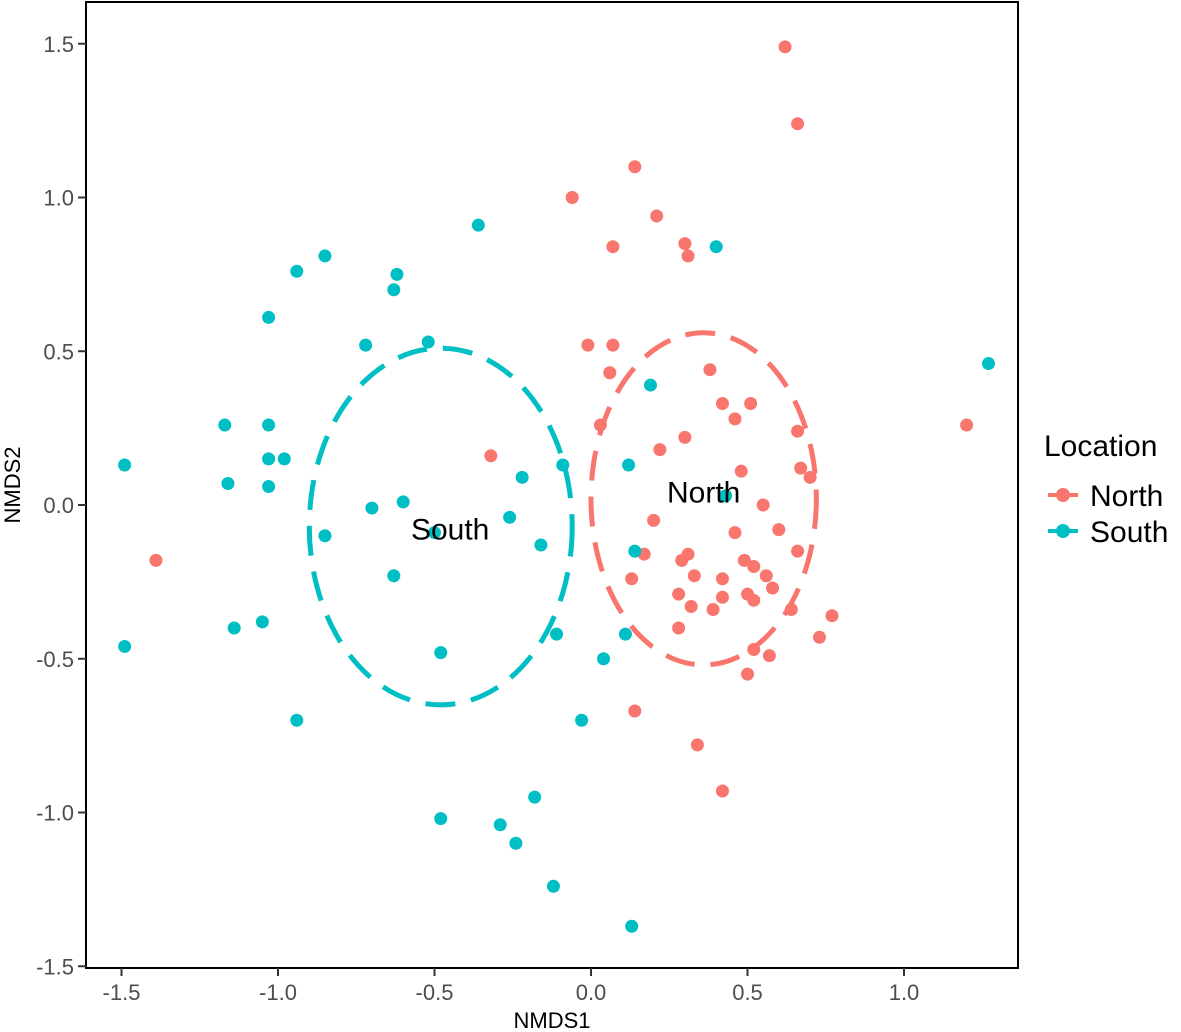 The width and height of the screenshot is (1181, 1032). Describe the element at coordinates (55, 659) in the screenshot. I see `y-tick-label: -0.5` at that location.